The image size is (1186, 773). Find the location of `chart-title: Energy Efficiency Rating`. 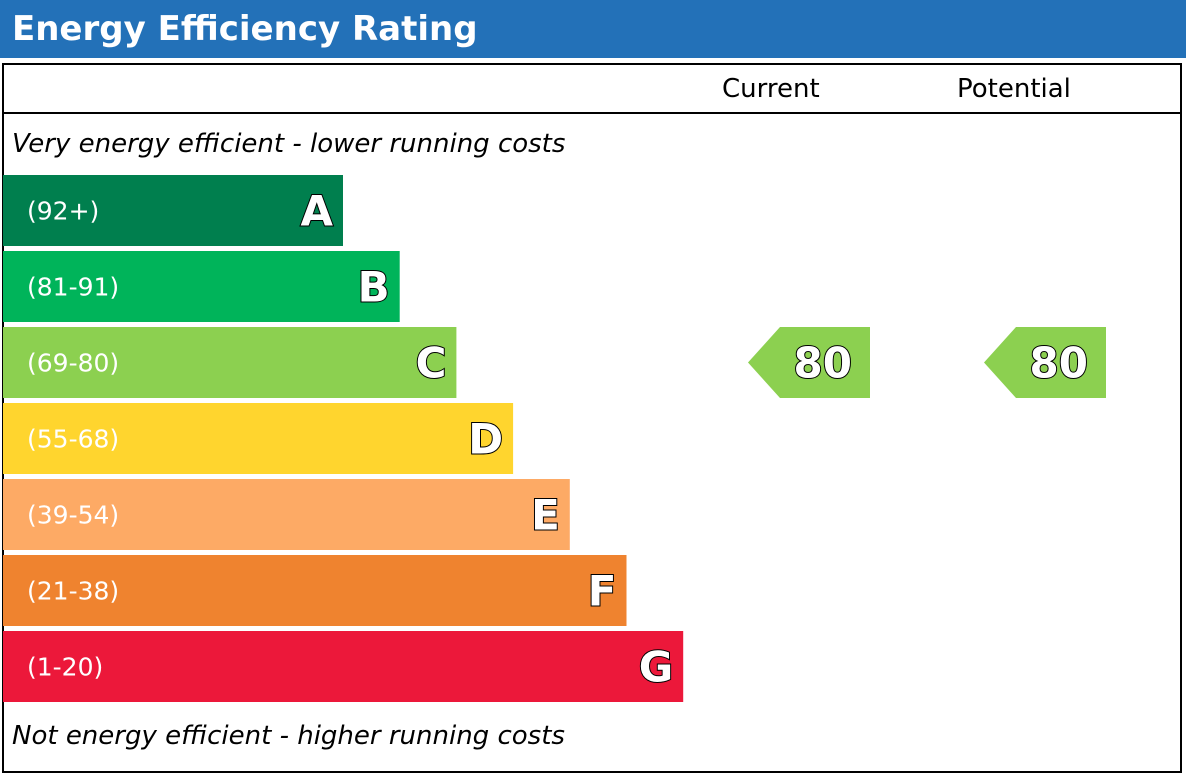

chart-title: Energy Efficiency Rating is located at coordinates (245, 29).